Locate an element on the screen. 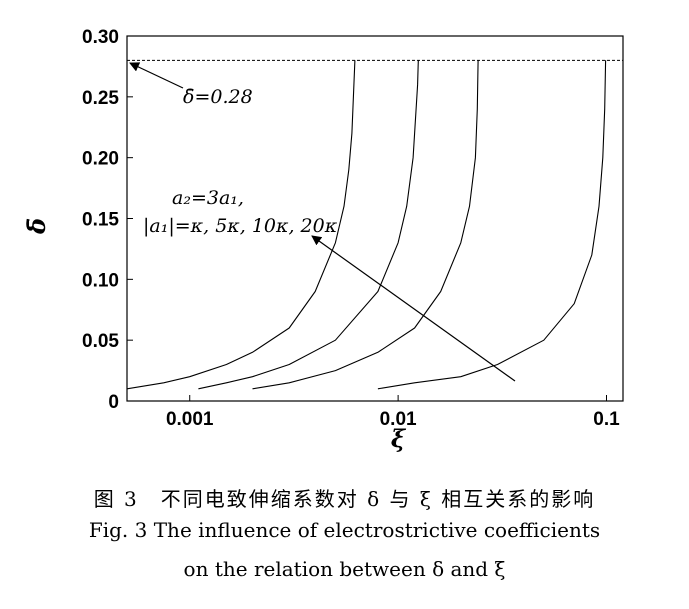 The height and width of the screenshot is (609, 689). y-tick-label: 0 is located at coordinates (113, 402).